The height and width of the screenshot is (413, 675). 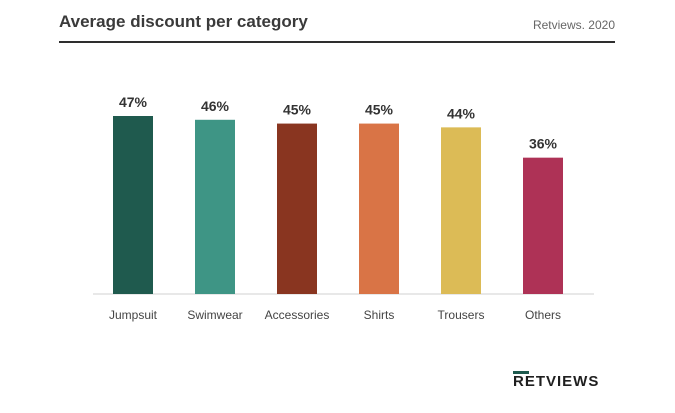 What do you see at coordinates (297, 315) in the screenshot?
I see `category-label-accessories: Accessories` at bounding box center [297, 315].